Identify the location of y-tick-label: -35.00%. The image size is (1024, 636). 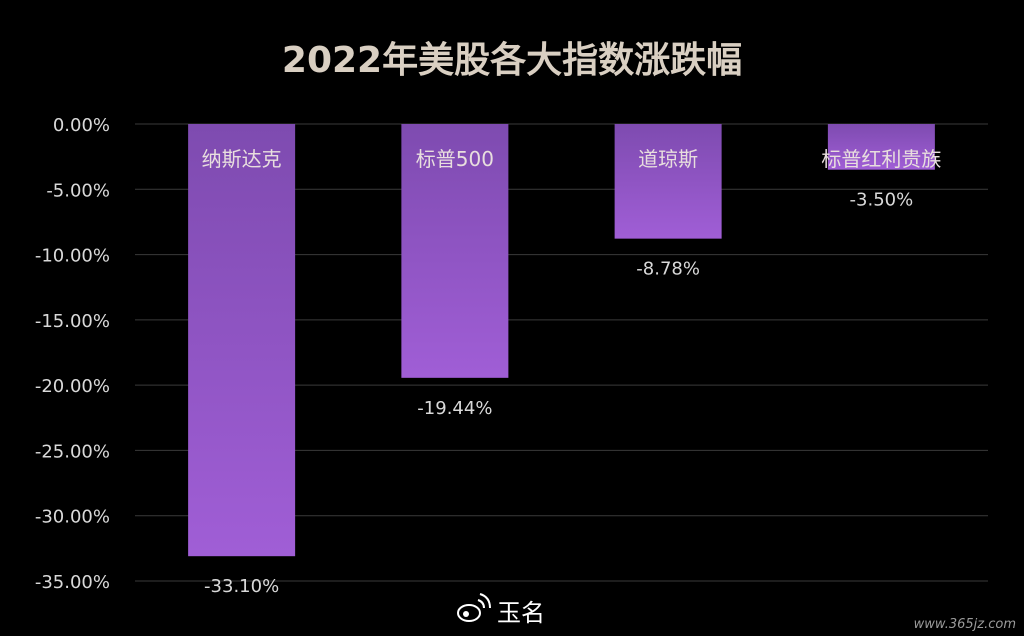
(72, 582).